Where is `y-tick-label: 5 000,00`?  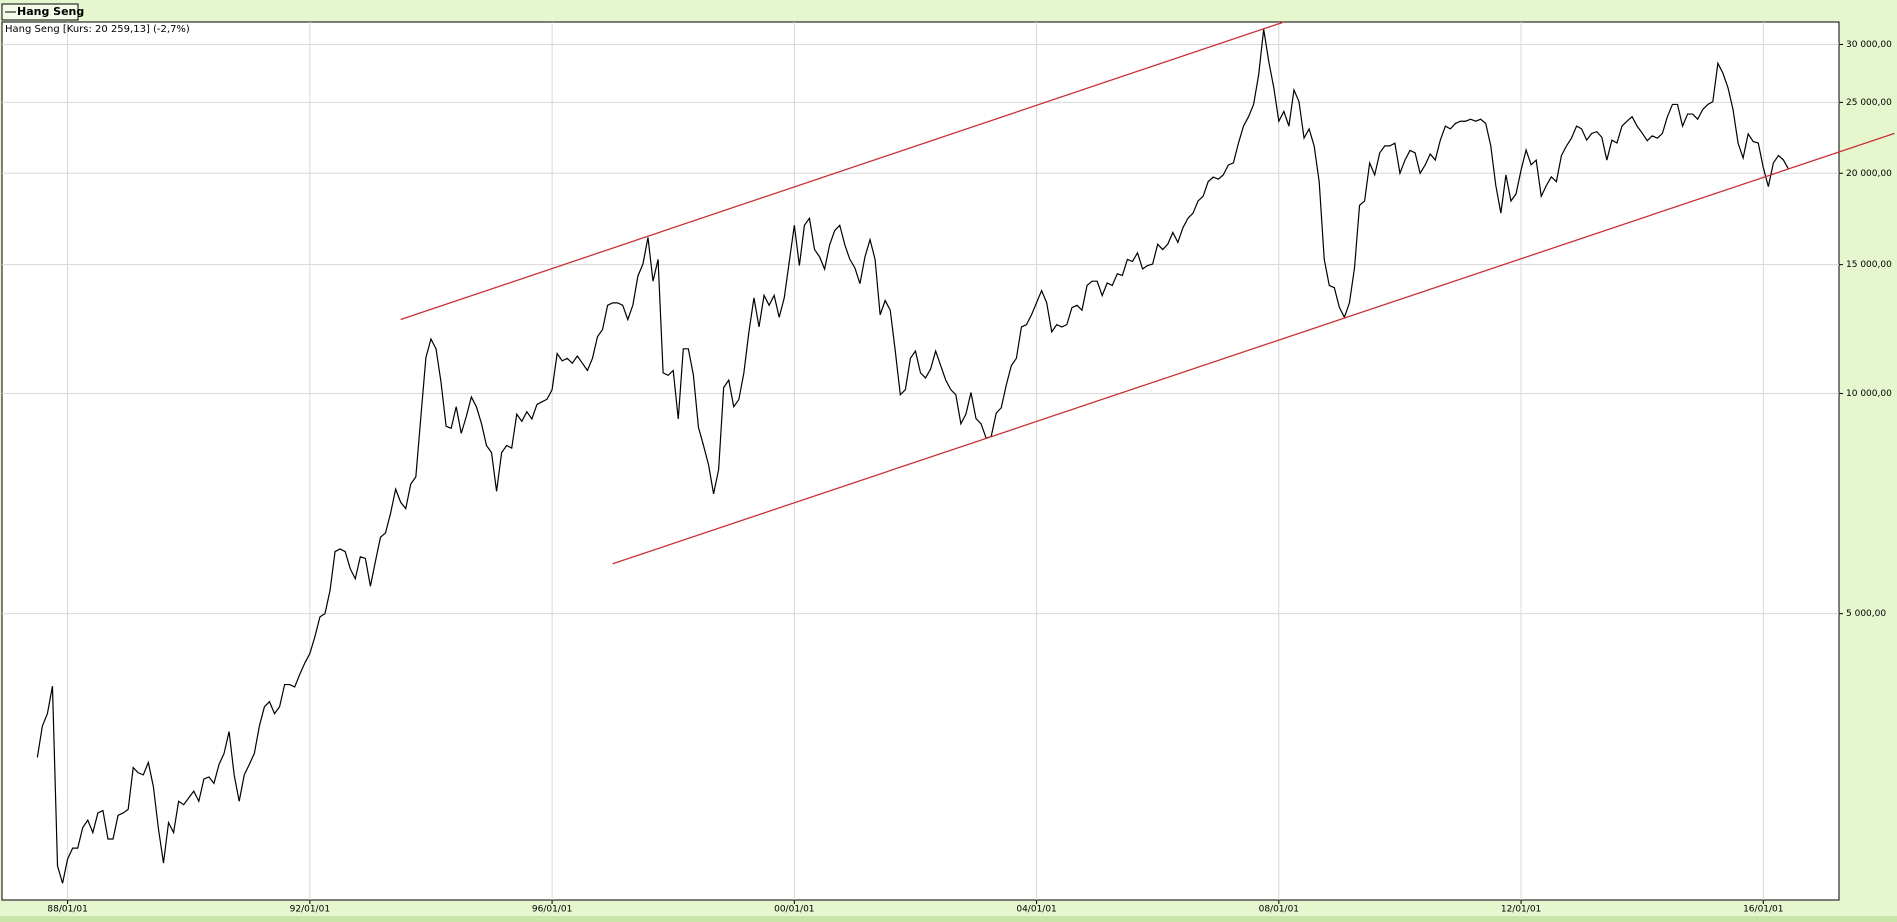
y-tick-label: 5 000,00 is located at coordinates (1866, 614).